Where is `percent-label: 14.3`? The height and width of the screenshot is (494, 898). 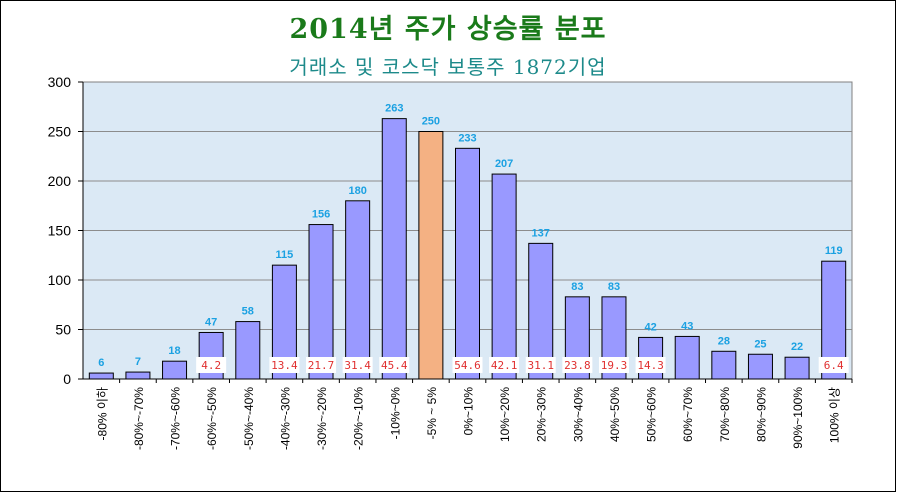 percent-label: 14.3 is located at coordinates (650, 365).